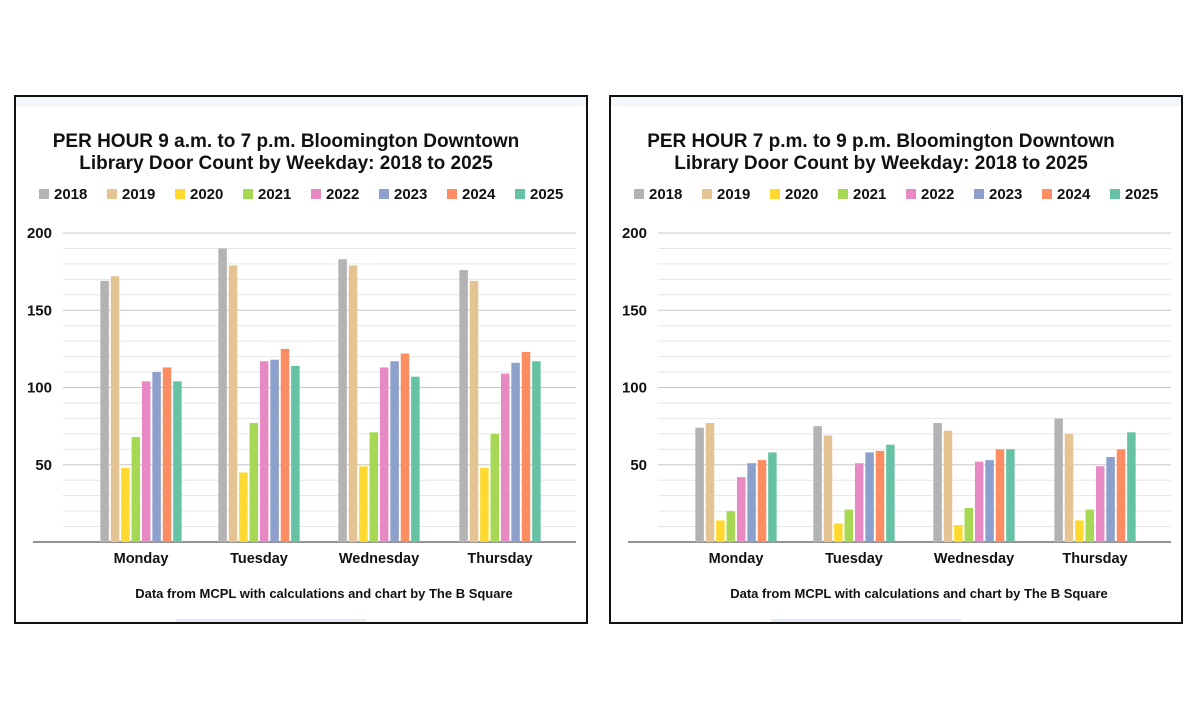  I want to click on bar-tuesday-2020, so click(838, 532).